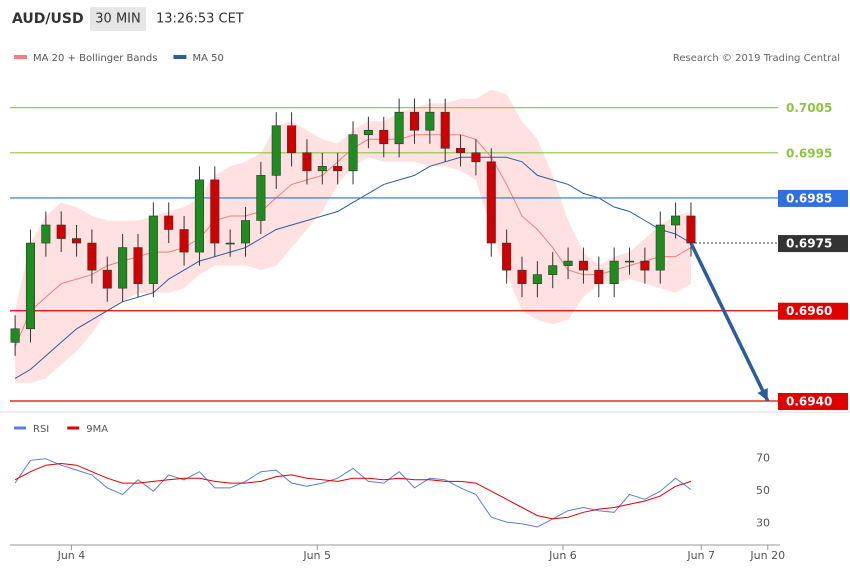  What do you see at coordinates (95, 58) in the screenshot?
I see `legend-label: MA 20 + Bollinger Bands` at bounding box center [95, 58].